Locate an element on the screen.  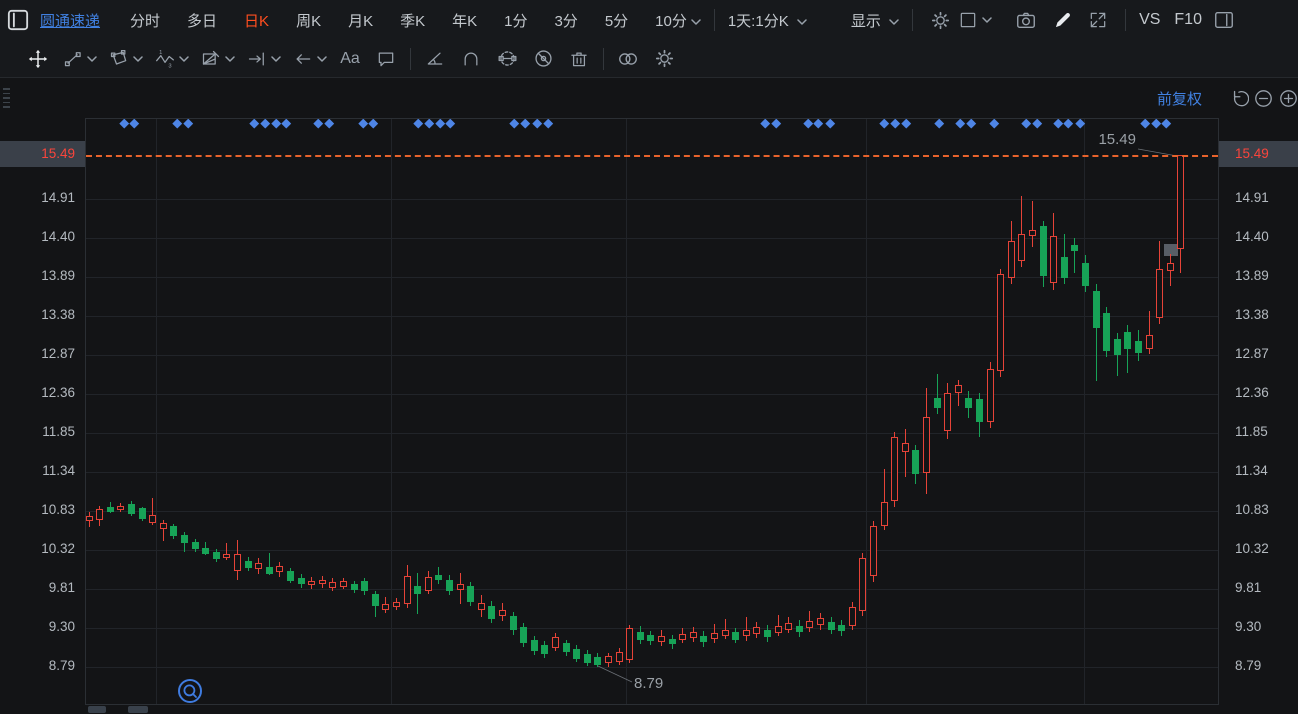
wave-tool-button: 1 3 is located at coordinates (172, 59).